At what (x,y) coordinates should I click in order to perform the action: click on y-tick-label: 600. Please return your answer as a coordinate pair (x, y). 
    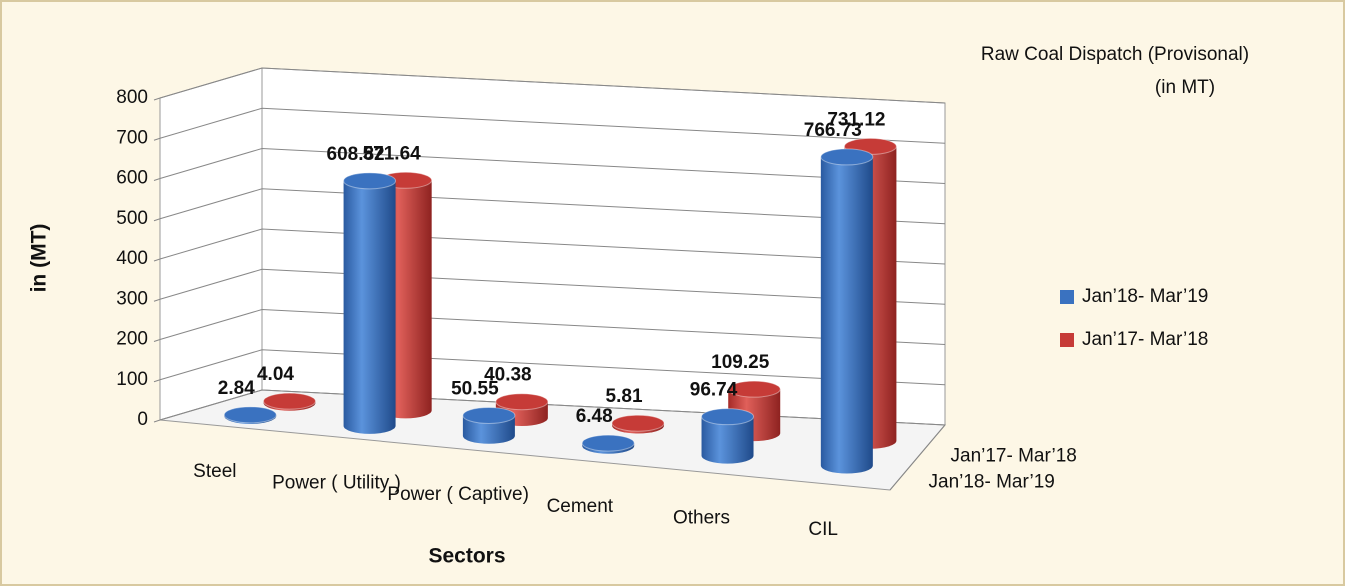
    Looking at the image, I should click on (132, 178).